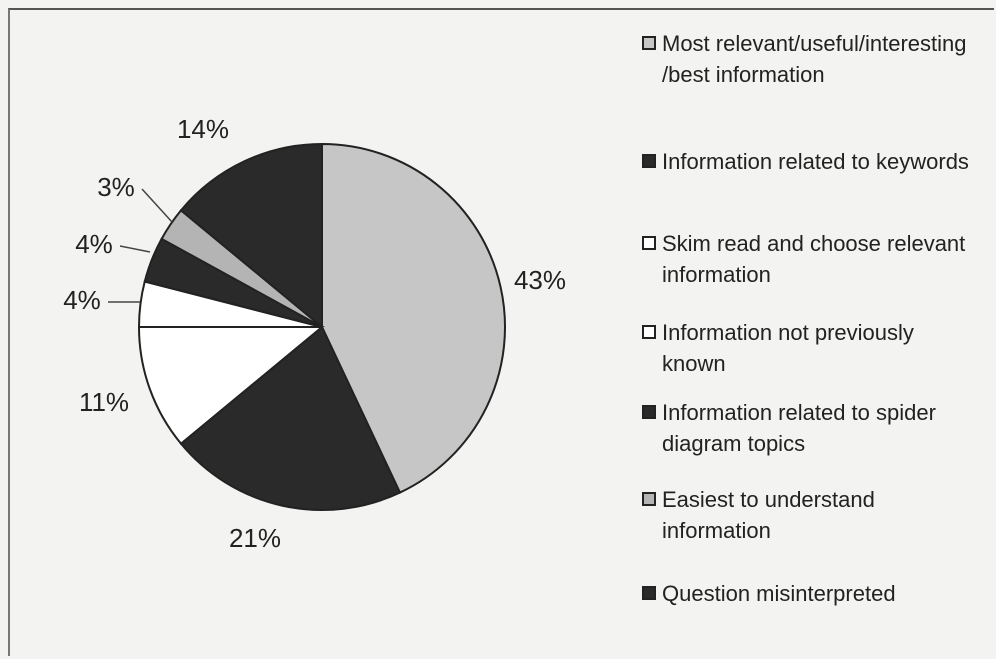  I want to click on legend-item: Information related to keywords, so click(812, 161).